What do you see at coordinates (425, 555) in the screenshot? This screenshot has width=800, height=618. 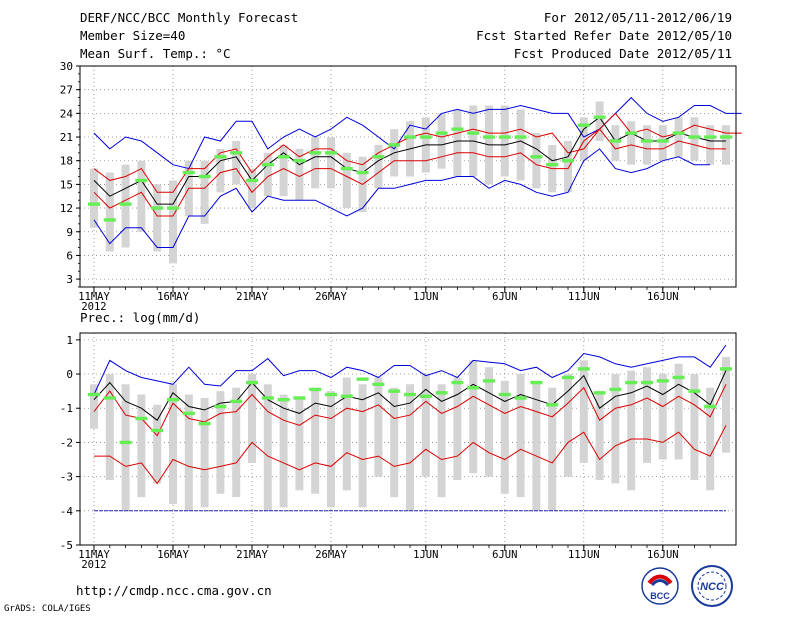 I see `x-tick-label: 1JUN` at bounding box center [425, 555].